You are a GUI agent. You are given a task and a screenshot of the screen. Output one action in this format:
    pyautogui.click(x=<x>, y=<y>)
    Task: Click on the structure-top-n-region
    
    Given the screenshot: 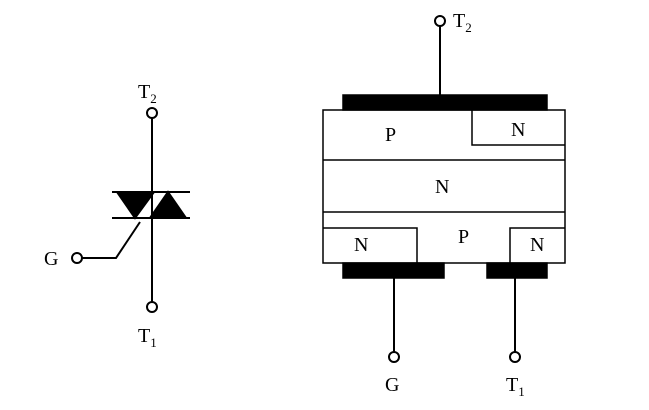 What is the action you would take?
    pyautogui.click(x=518, y=128)
    